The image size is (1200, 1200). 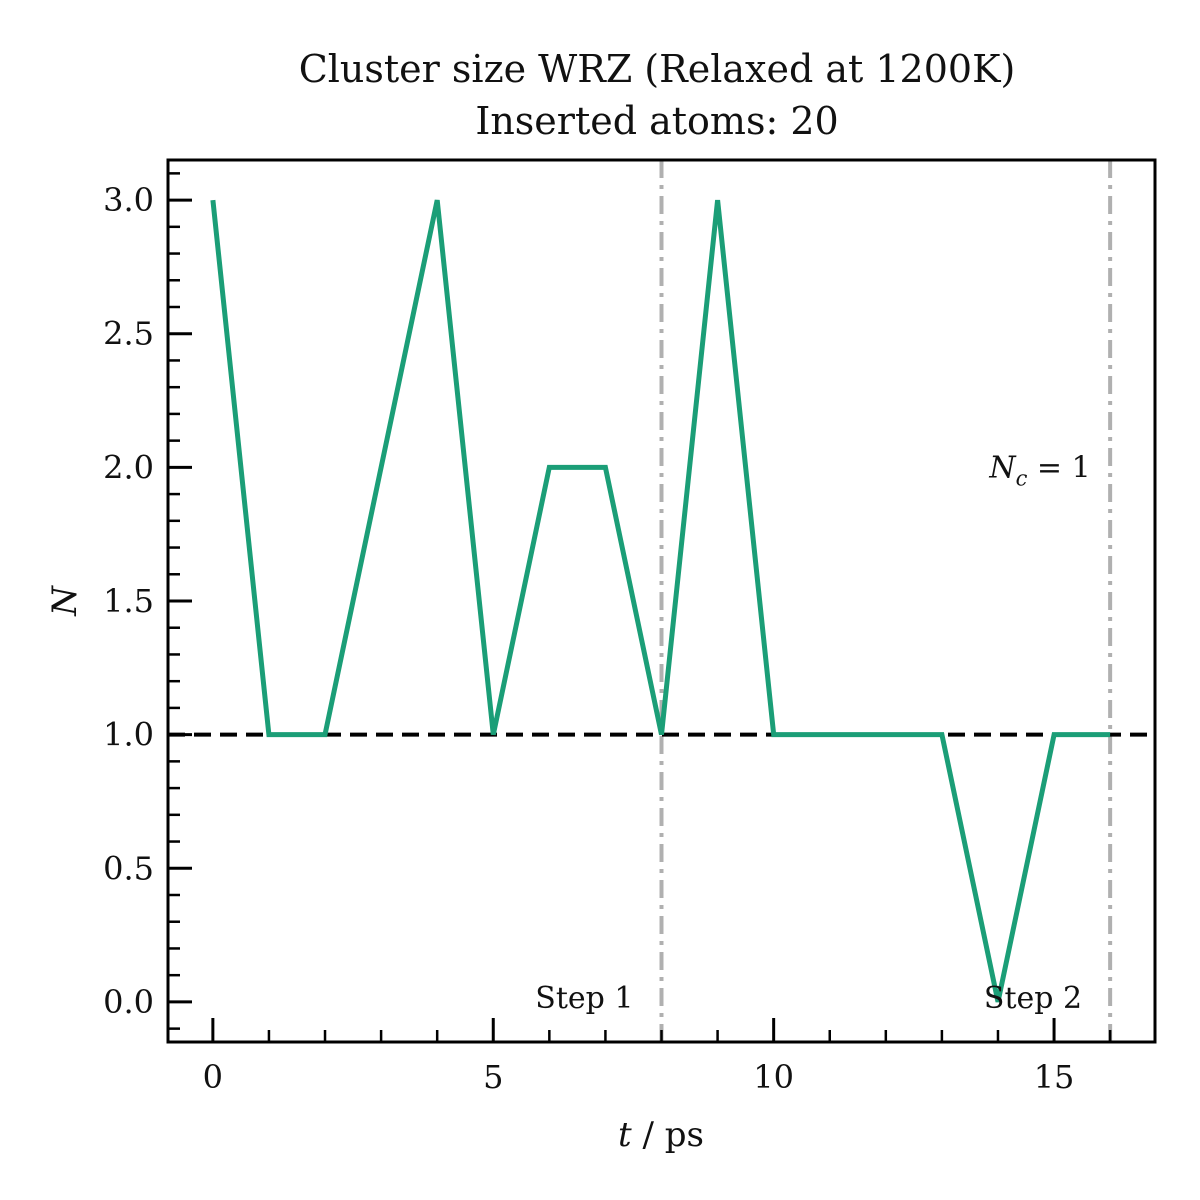 I want to click on x-axis-label: t / ps, so click(x=661, y=1135).